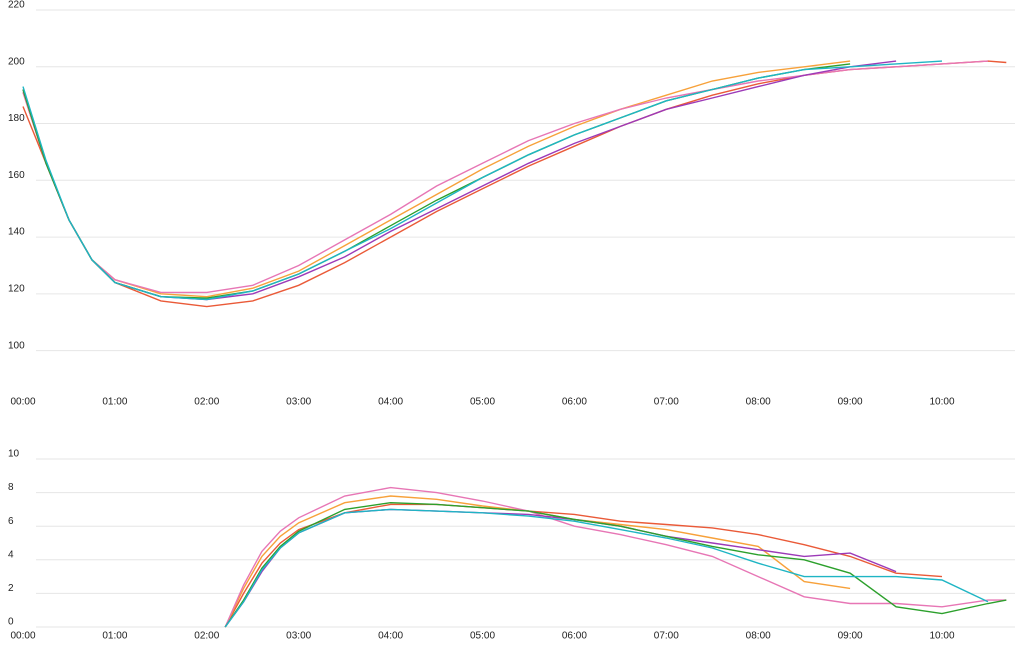  Describe the element at coordinates (11, 487) in the screenshot. I see `y-tick-label: 8` at that location.